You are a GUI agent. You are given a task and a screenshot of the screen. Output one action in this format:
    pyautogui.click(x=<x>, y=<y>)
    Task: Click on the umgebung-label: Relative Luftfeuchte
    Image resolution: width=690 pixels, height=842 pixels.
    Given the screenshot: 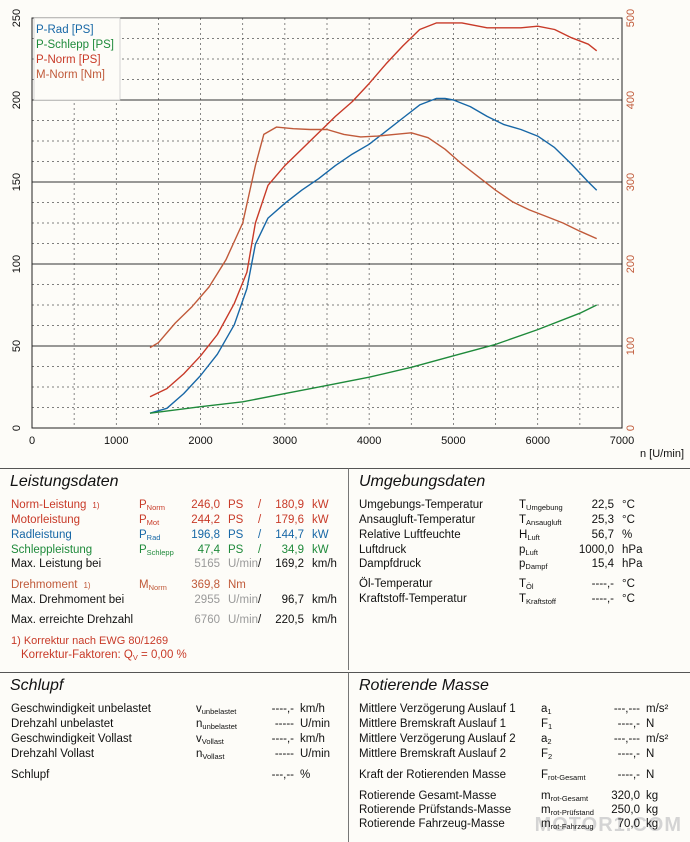 What is the action you would take?
    pyautogui.click(x=410, y=535)
    